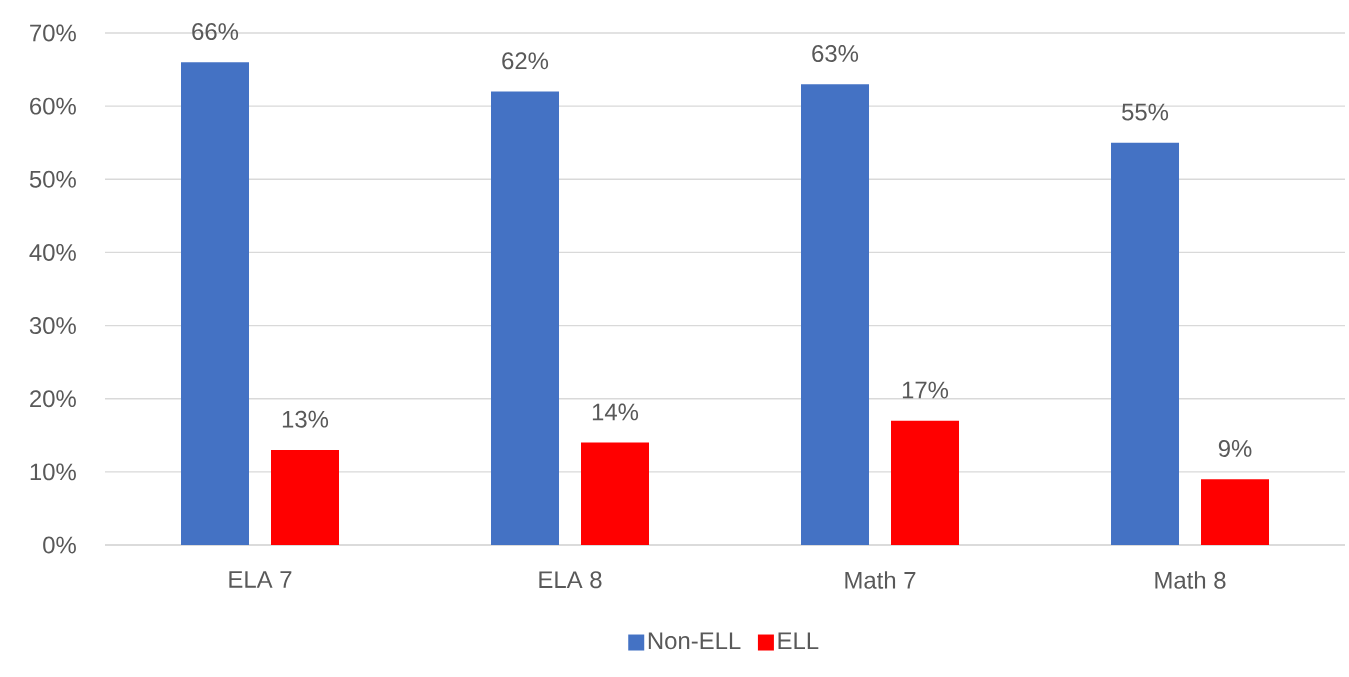 This screenshot has height=677, width=1349. What do you see at coordinates (53, 472) in the screenshot?
I see `y-tick-label: 10%` at bounding box center [53, 472].